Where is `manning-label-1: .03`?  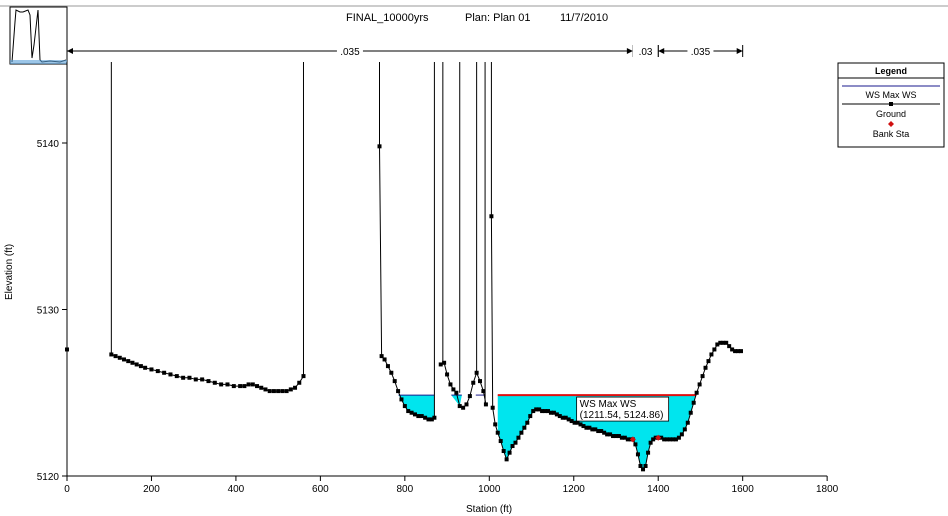
manning-label-1: .03 is located at coordinates (646, 52).